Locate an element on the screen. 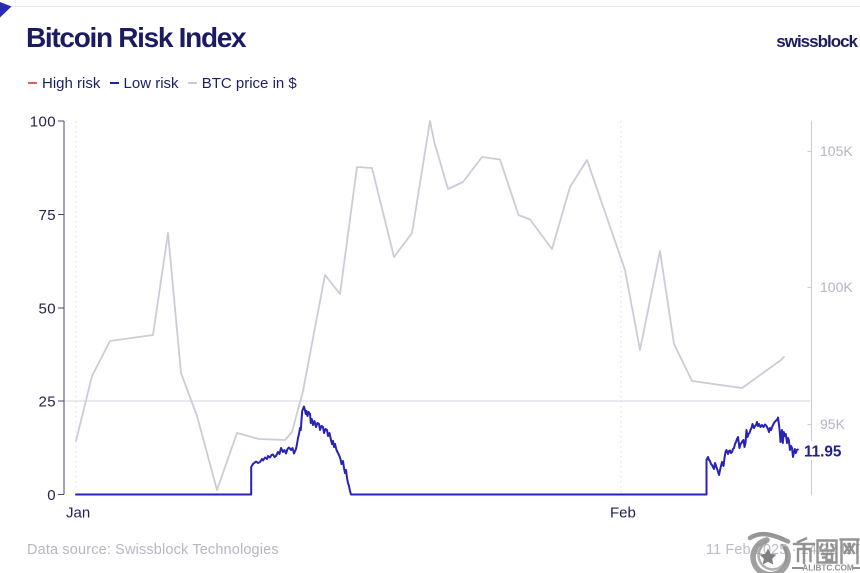  svg-text: 50 is located at coordinates (48, 309).